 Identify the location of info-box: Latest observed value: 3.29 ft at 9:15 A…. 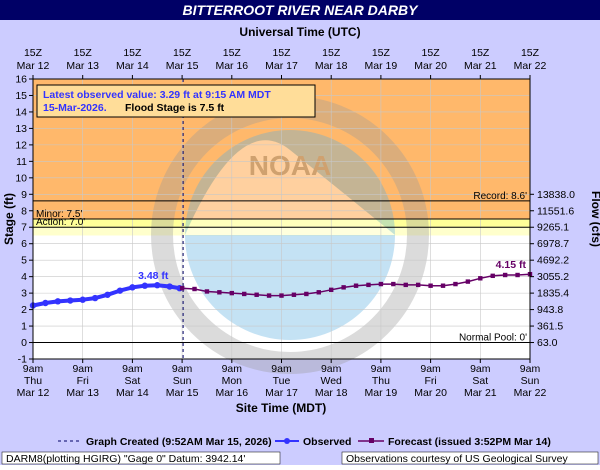
(176, 101).